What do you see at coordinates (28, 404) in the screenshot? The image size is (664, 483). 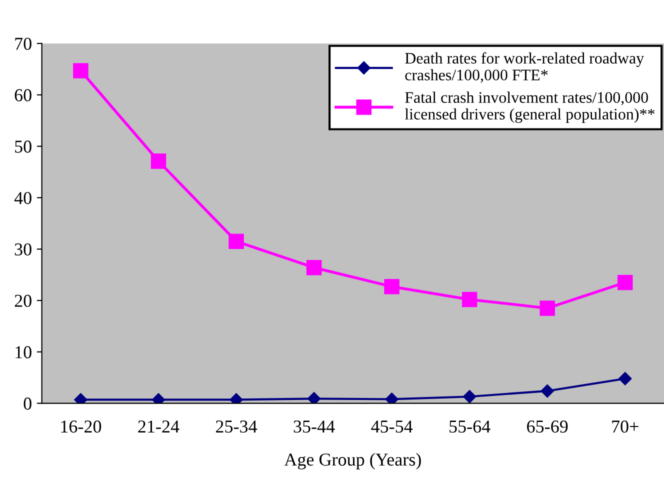 I see `y-tick-label: 0` at bounding box center [28, 404].